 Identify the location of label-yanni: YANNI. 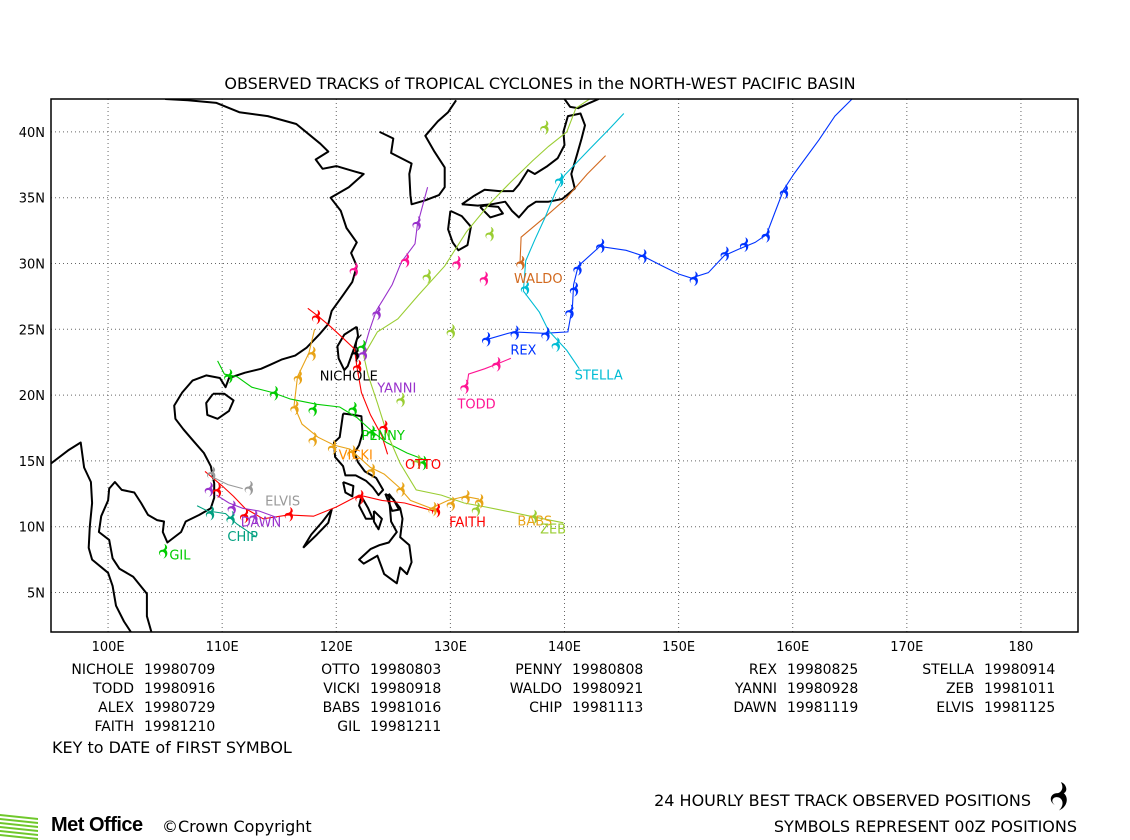
(396, 389).